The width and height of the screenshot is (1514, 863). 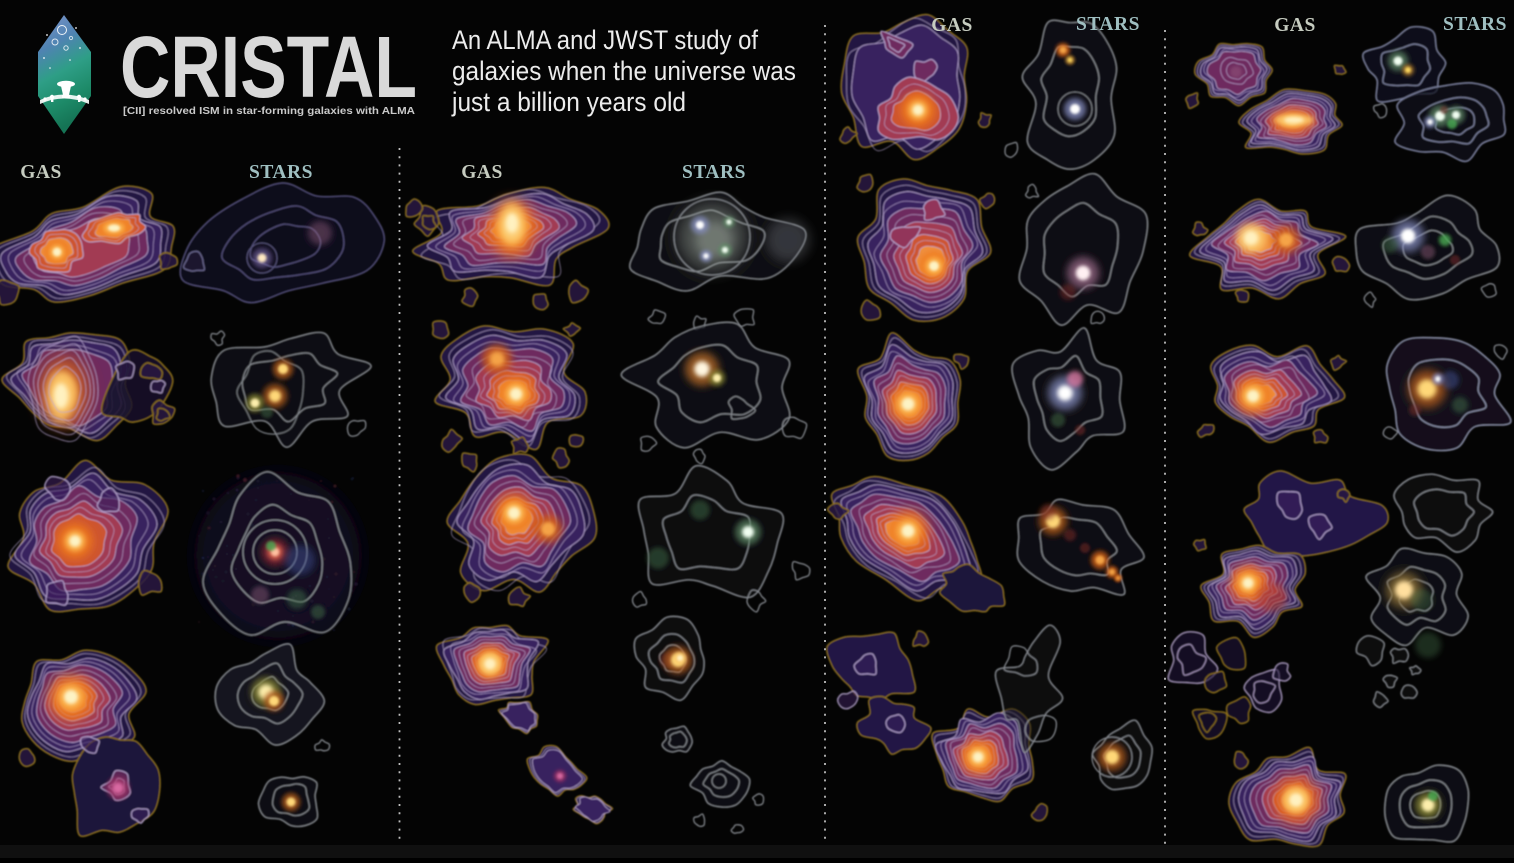 What do you see at coordinates (268, 67) in the screenshot?
I see `svg-text: CRISTAL` at bounding box center [268, 67].